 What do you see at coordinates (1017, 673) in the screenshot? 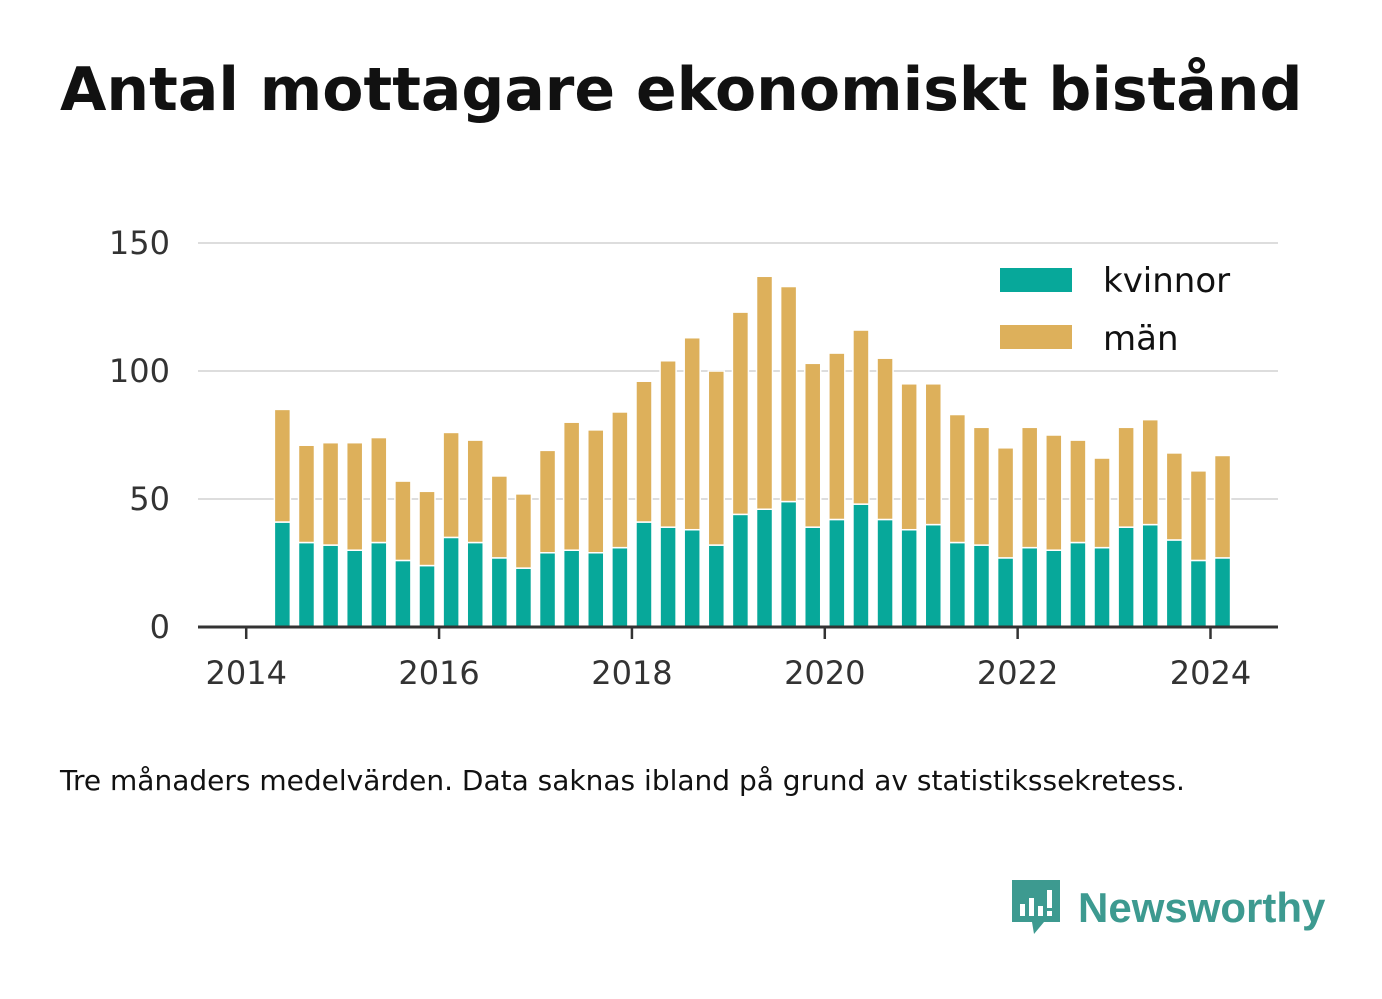
I see `x-tick-label: 2022` at bounding box center [1017, 673].